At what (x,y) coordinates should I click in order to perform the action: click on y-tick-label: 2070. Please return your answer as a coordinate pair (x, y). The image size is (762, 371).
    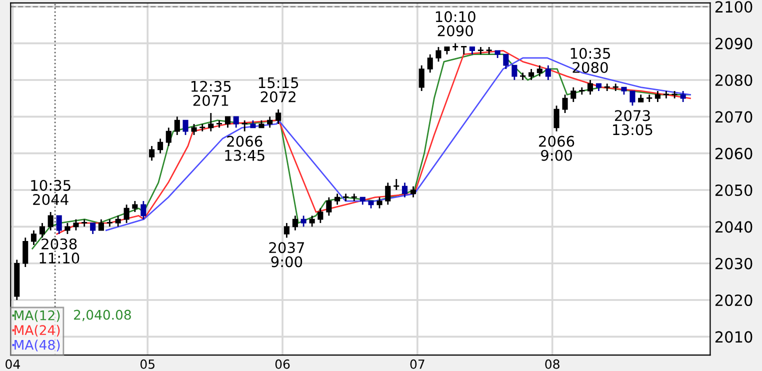
    Looking at the image, I should click on (733, 117).